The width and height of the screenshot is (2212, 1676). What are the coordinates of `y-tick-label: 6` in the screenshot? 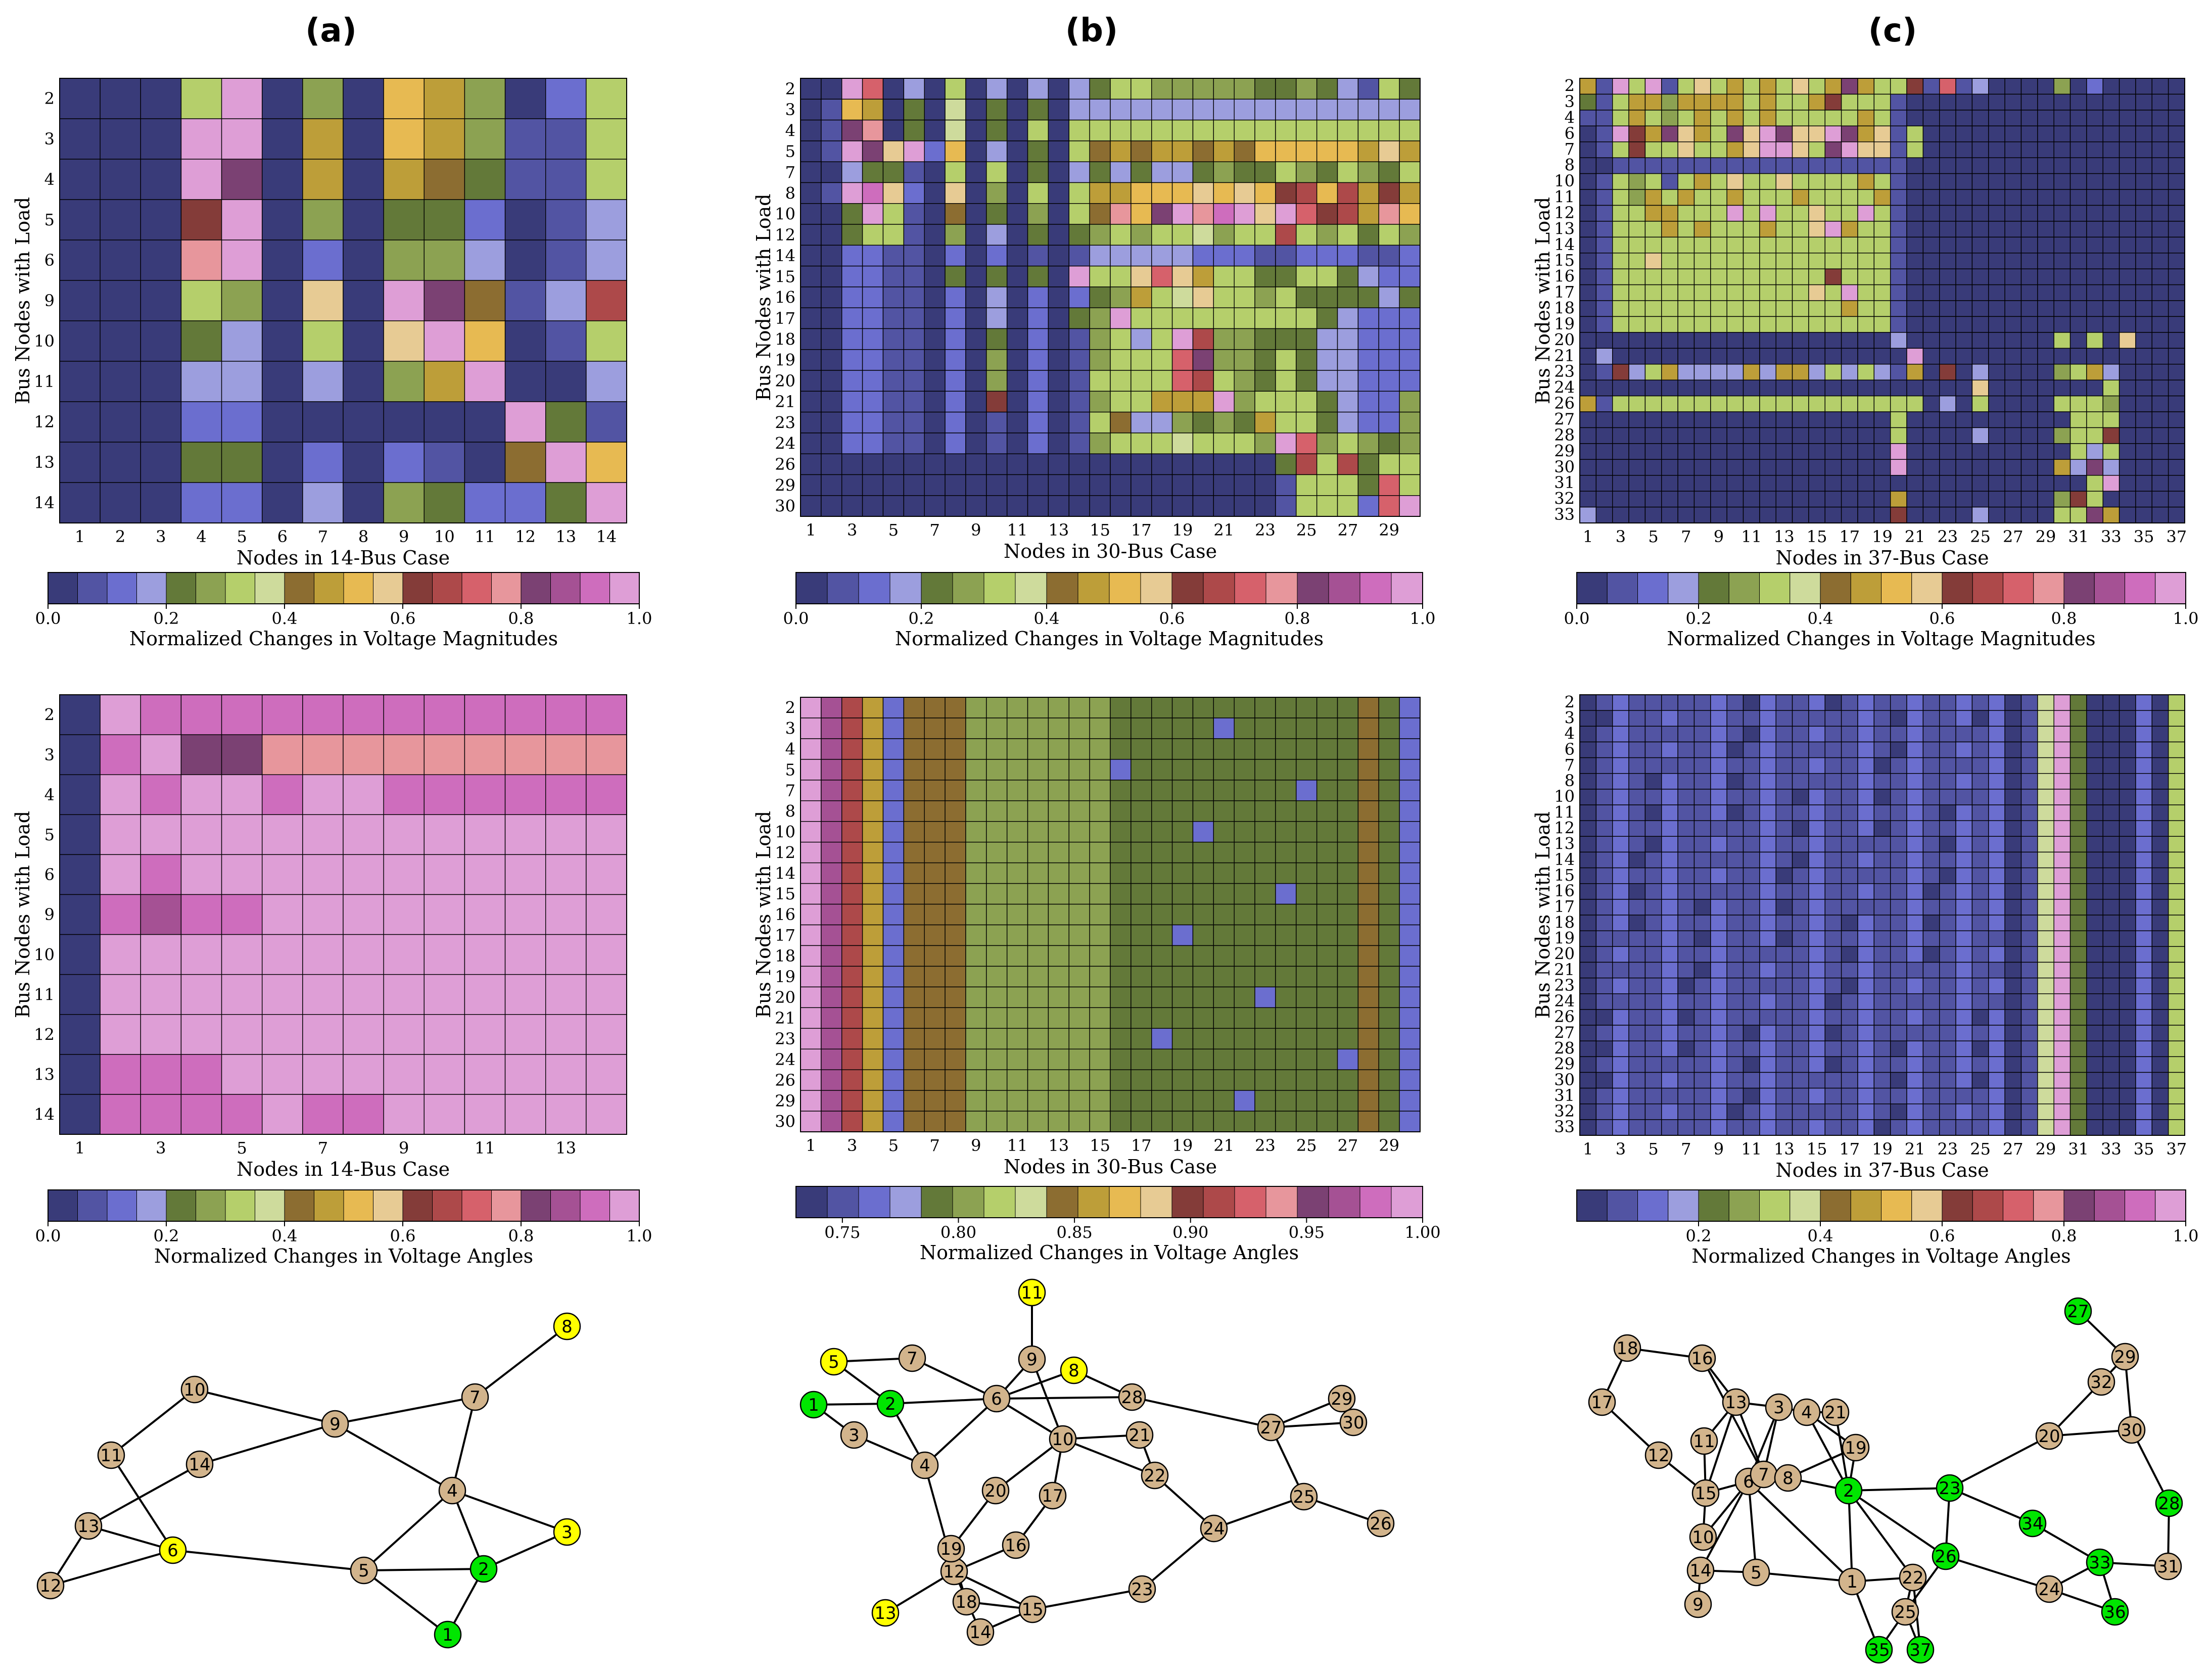 It's located at (49, 874).